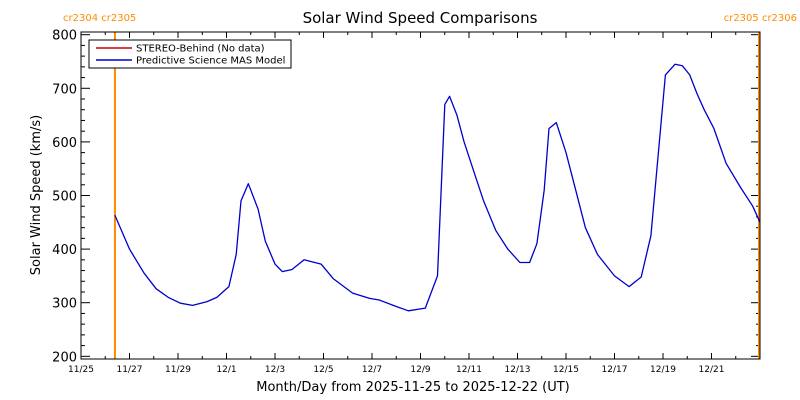 Image resolution: width=800 pixels, height=400 pixels. I want to click on x-tick-label: 12/1, so click(226, 370).